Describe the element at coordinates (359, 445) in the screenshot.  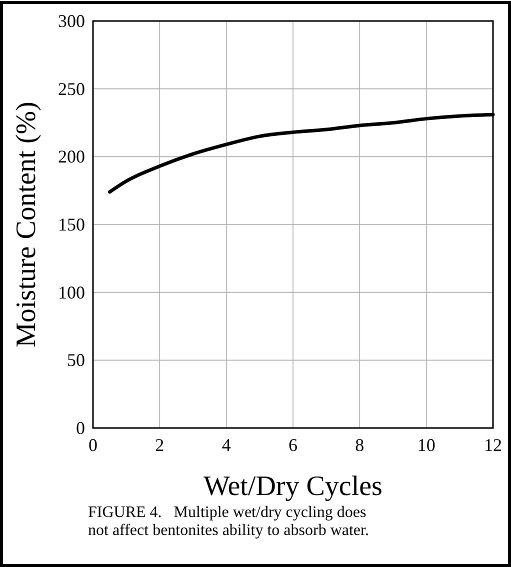
I see `x-tick-label: 8` at that location.